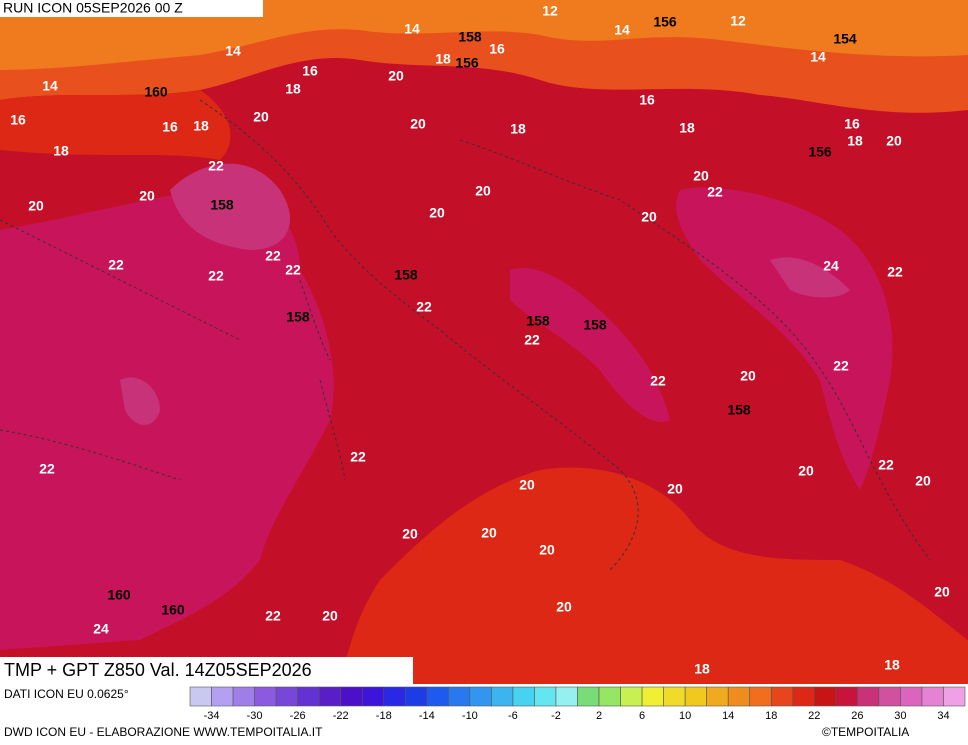 The width and height of the screenshot is (968, 745). What do you see at coordinates (298, 716) in the screenshot?
I see `colorbar-tick-label: -26` at bounding box center [298, 716].